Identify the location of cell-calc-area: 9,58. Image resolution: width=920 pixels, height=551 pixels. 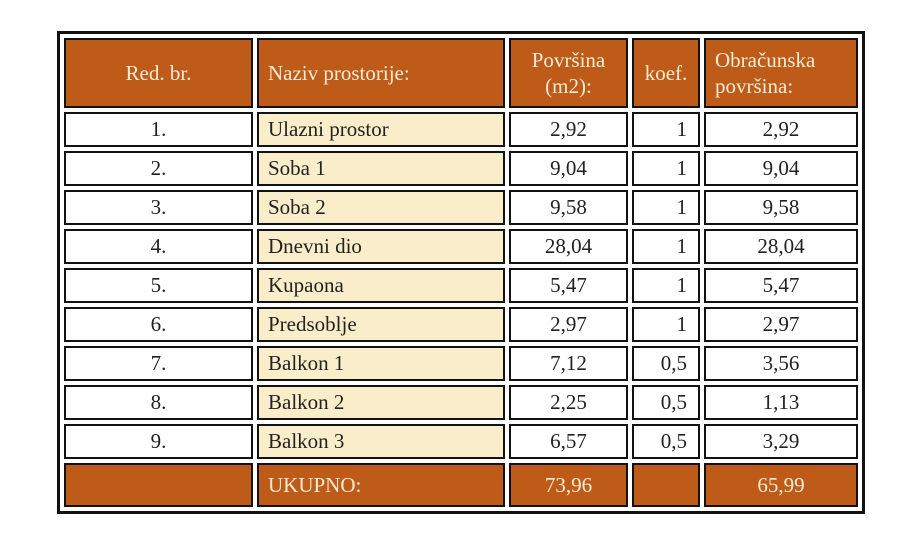
(781, 207).